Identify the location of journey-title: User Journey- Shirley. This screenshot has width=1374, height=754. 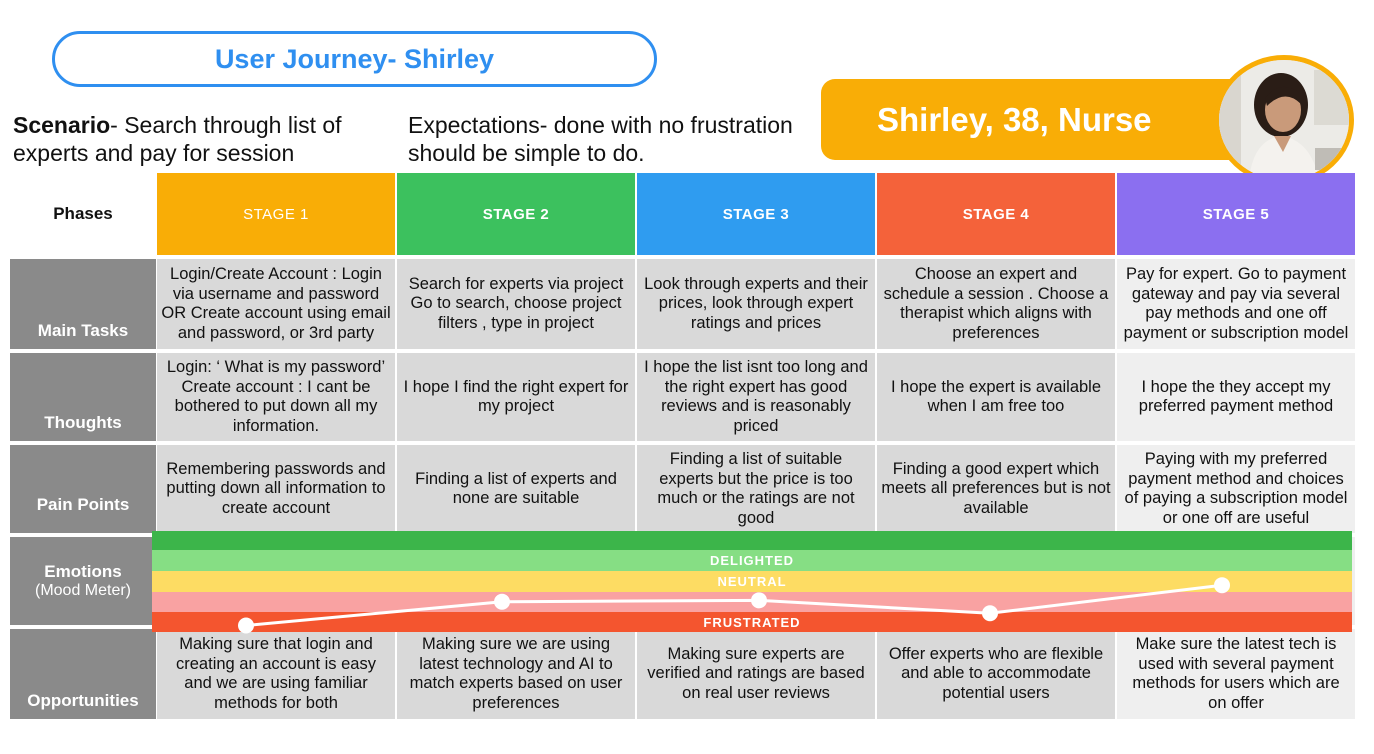
(354, 59).